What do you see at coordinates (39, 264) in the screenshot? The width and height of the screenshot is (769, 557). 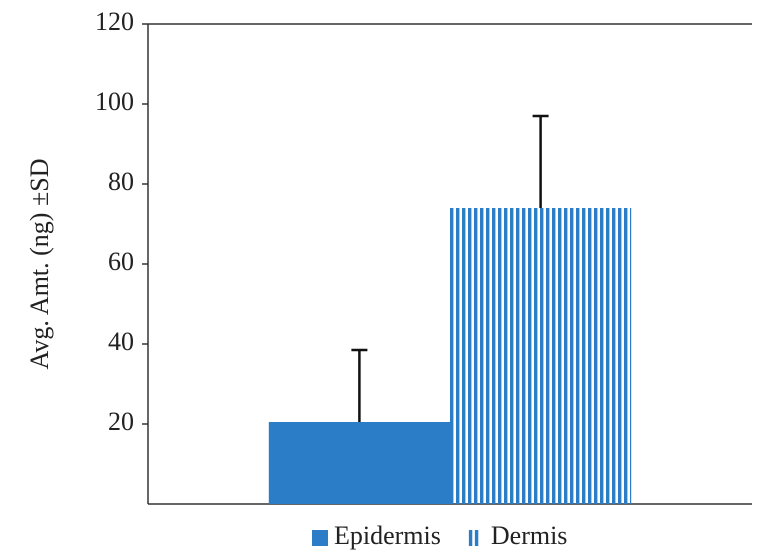 I see `y-axis-label: Avg. Amt. (ng) ±SD` at bounding box center [39, 264].